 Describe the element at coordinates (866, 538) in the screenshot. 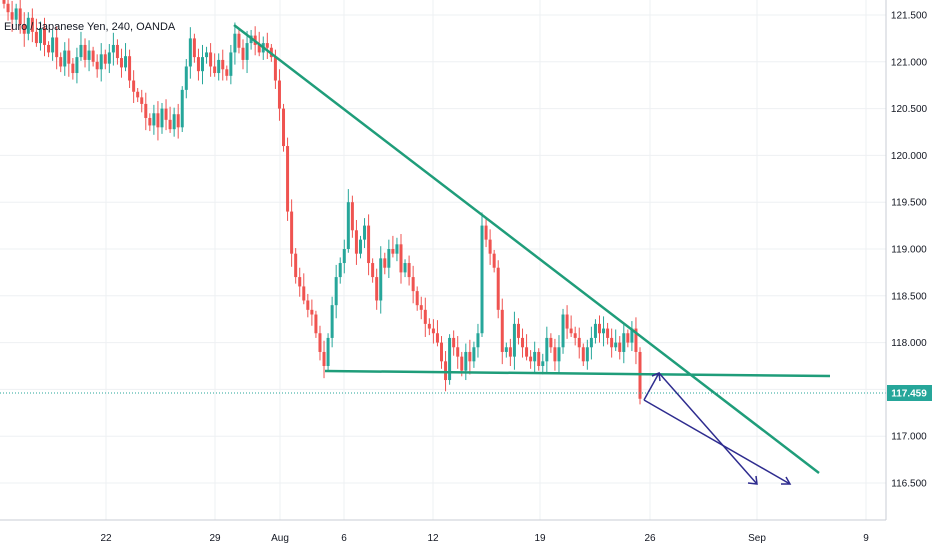

I see `time-tick-label: 9` at that location.